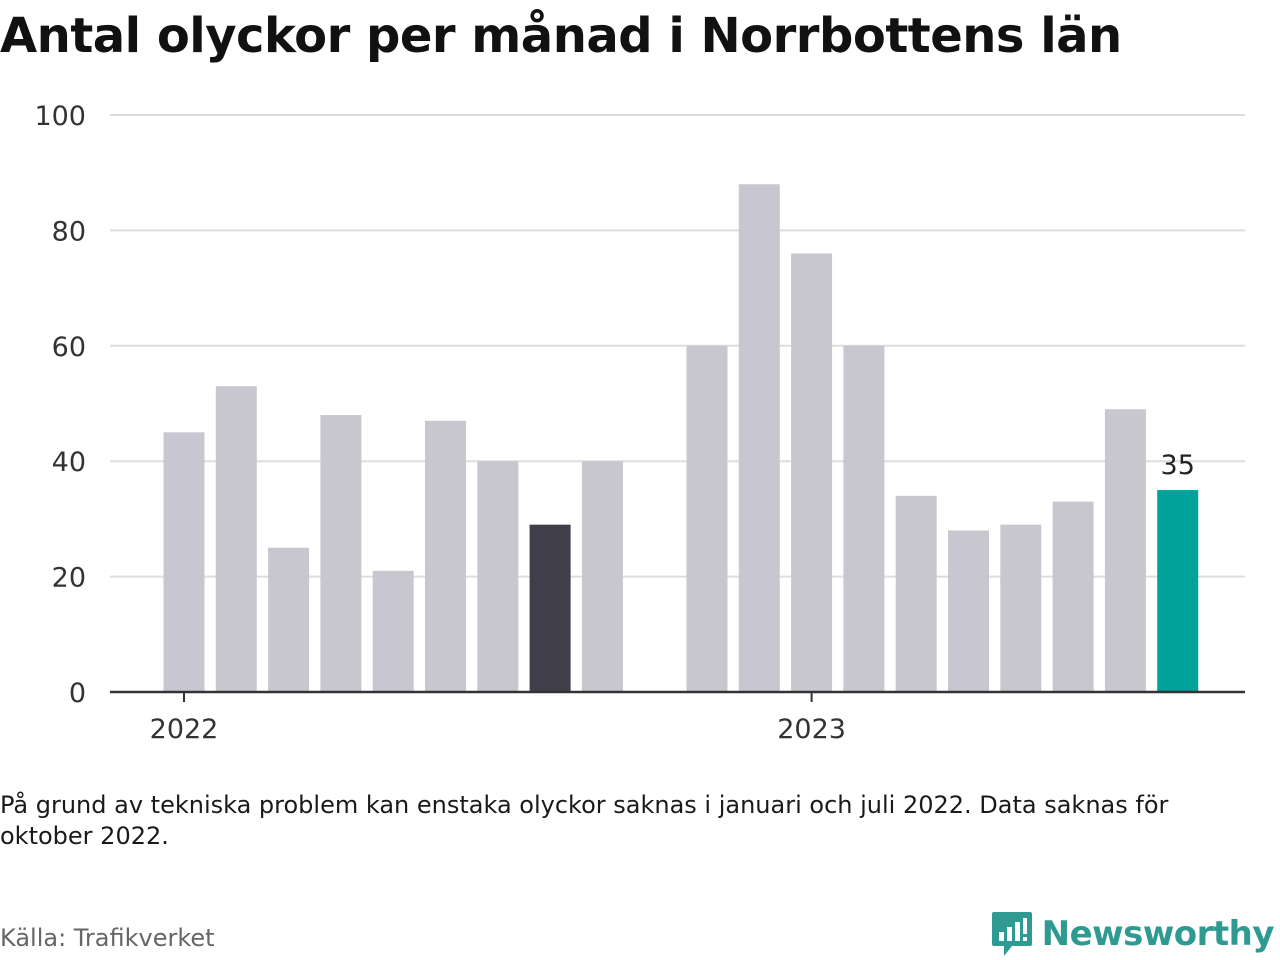 The width and height of the screenshot is (1280, 960). I want to click on chart-bubble-icon, so click(1011, 934).